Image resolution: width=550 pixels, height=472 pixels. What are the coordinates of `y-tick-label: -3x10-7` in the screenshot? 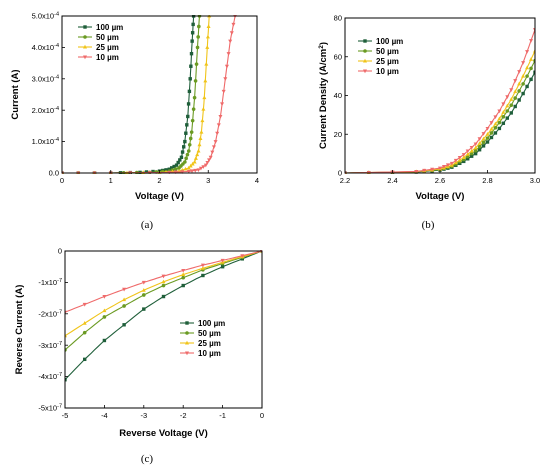 It's located at (50, 345).